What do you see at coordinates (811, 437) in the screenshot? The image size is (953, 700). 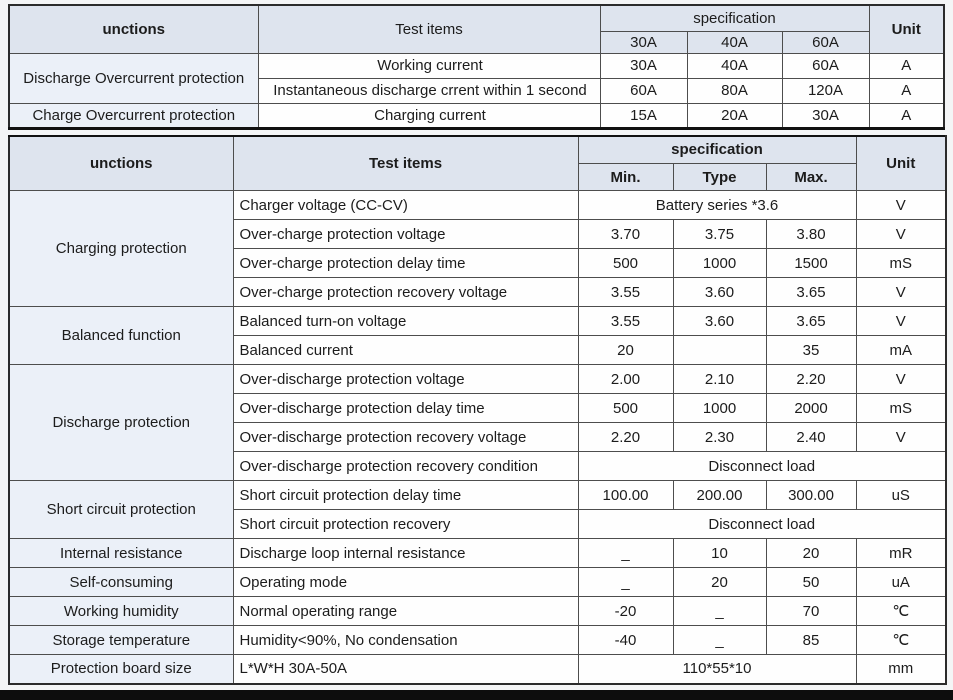 I see `spec-value-cell: 2.40` at bounding box center [811, 437].